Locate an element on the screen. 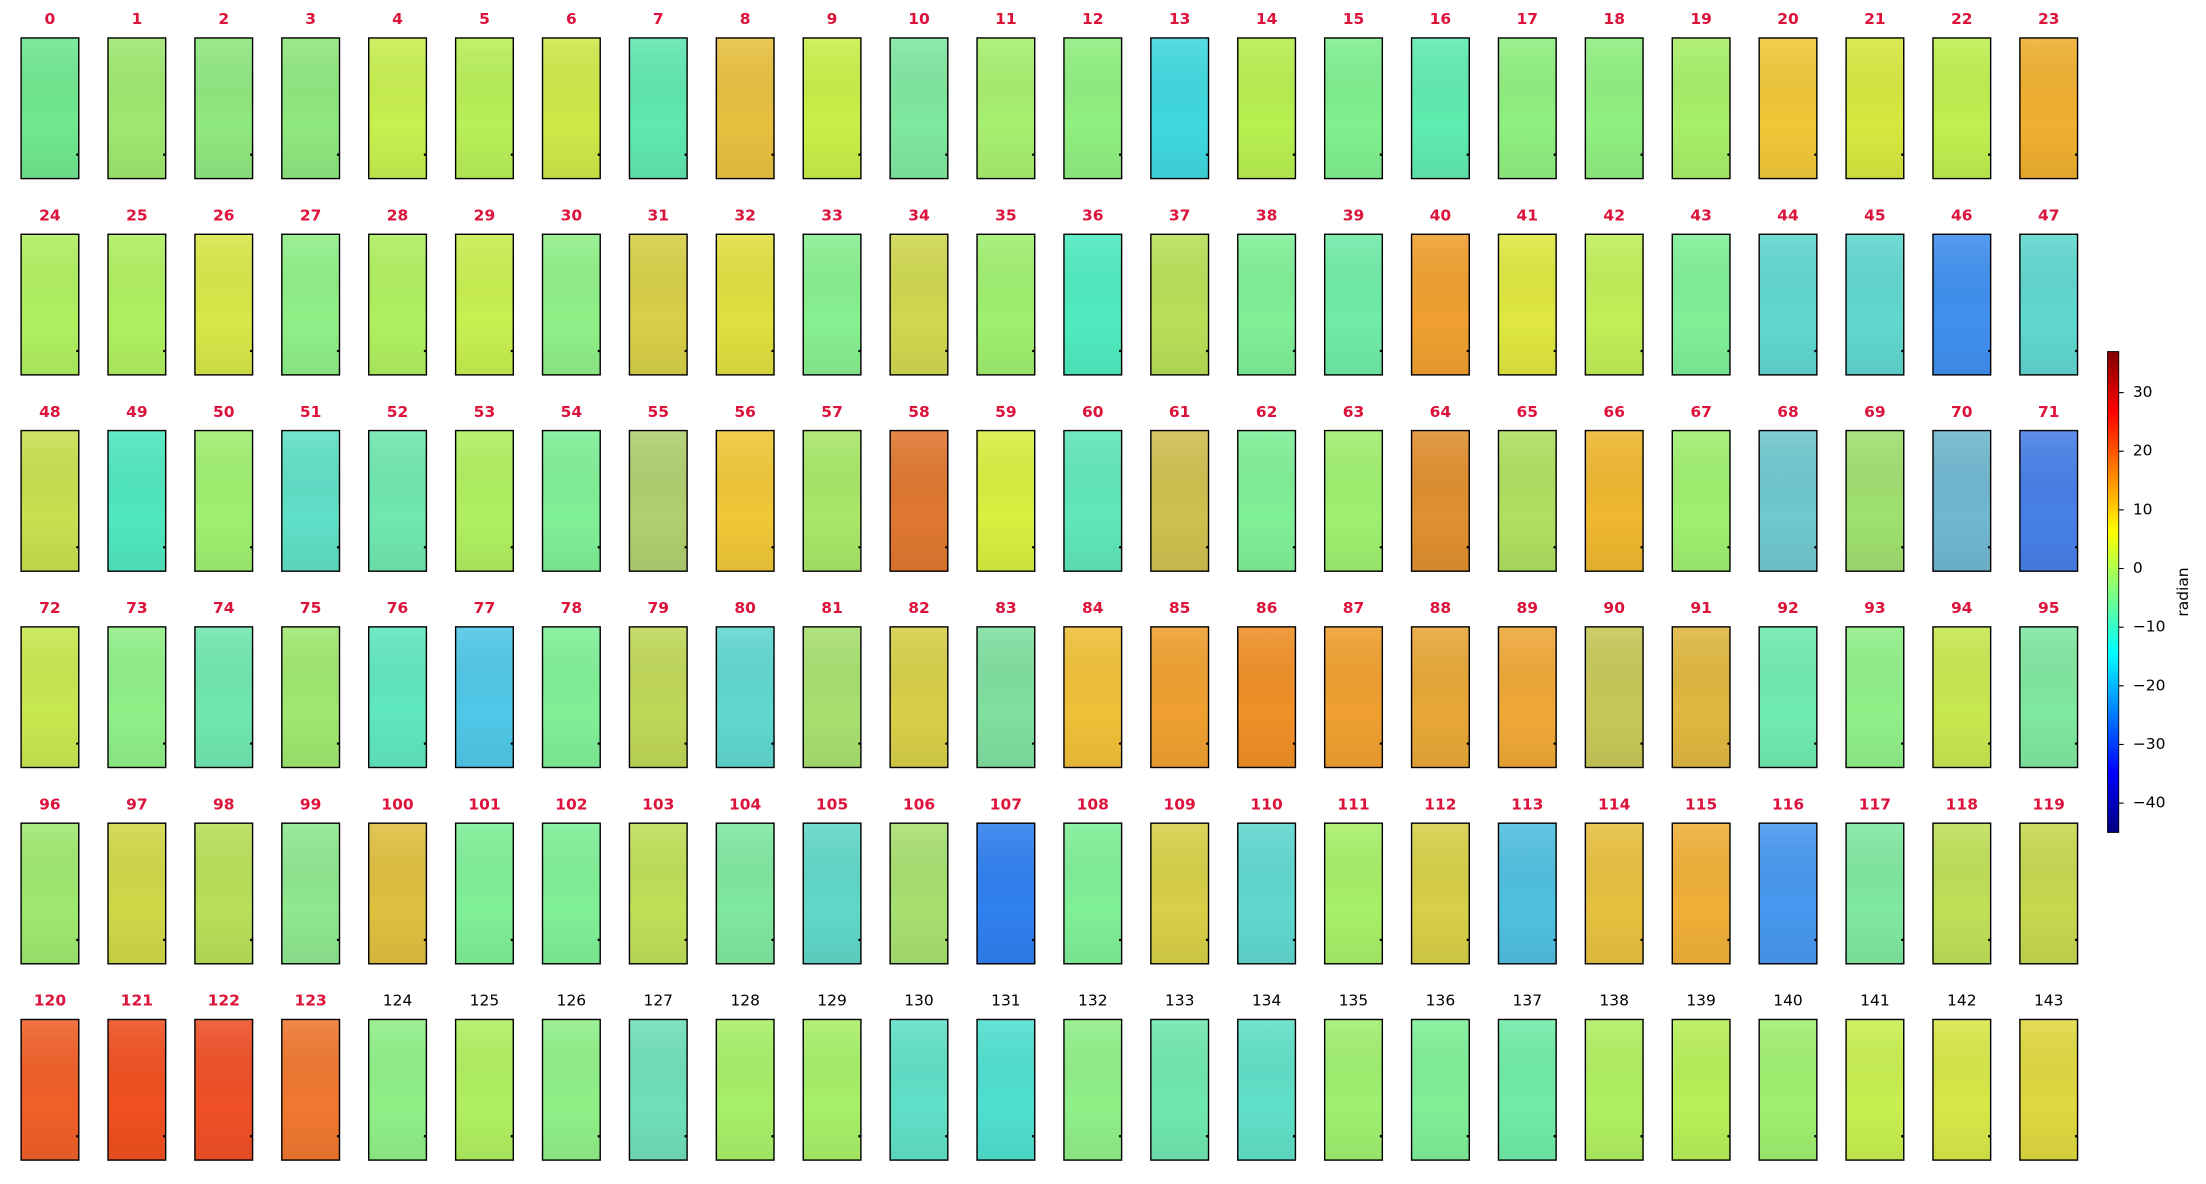  panel-title: 56 is located at coordinates (745, 412).